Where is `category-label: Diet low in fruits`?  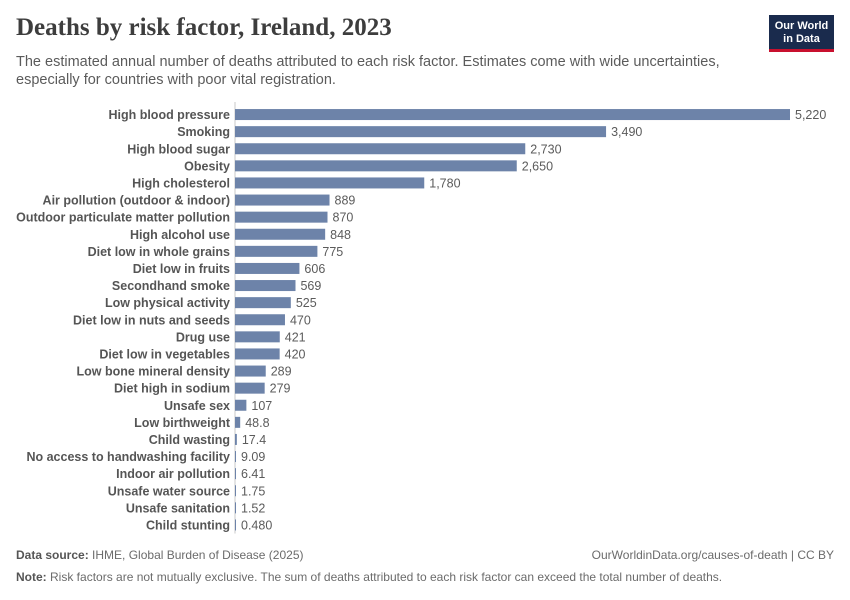 category-label: Diet low in fruits is located at coordinates (181, 269).